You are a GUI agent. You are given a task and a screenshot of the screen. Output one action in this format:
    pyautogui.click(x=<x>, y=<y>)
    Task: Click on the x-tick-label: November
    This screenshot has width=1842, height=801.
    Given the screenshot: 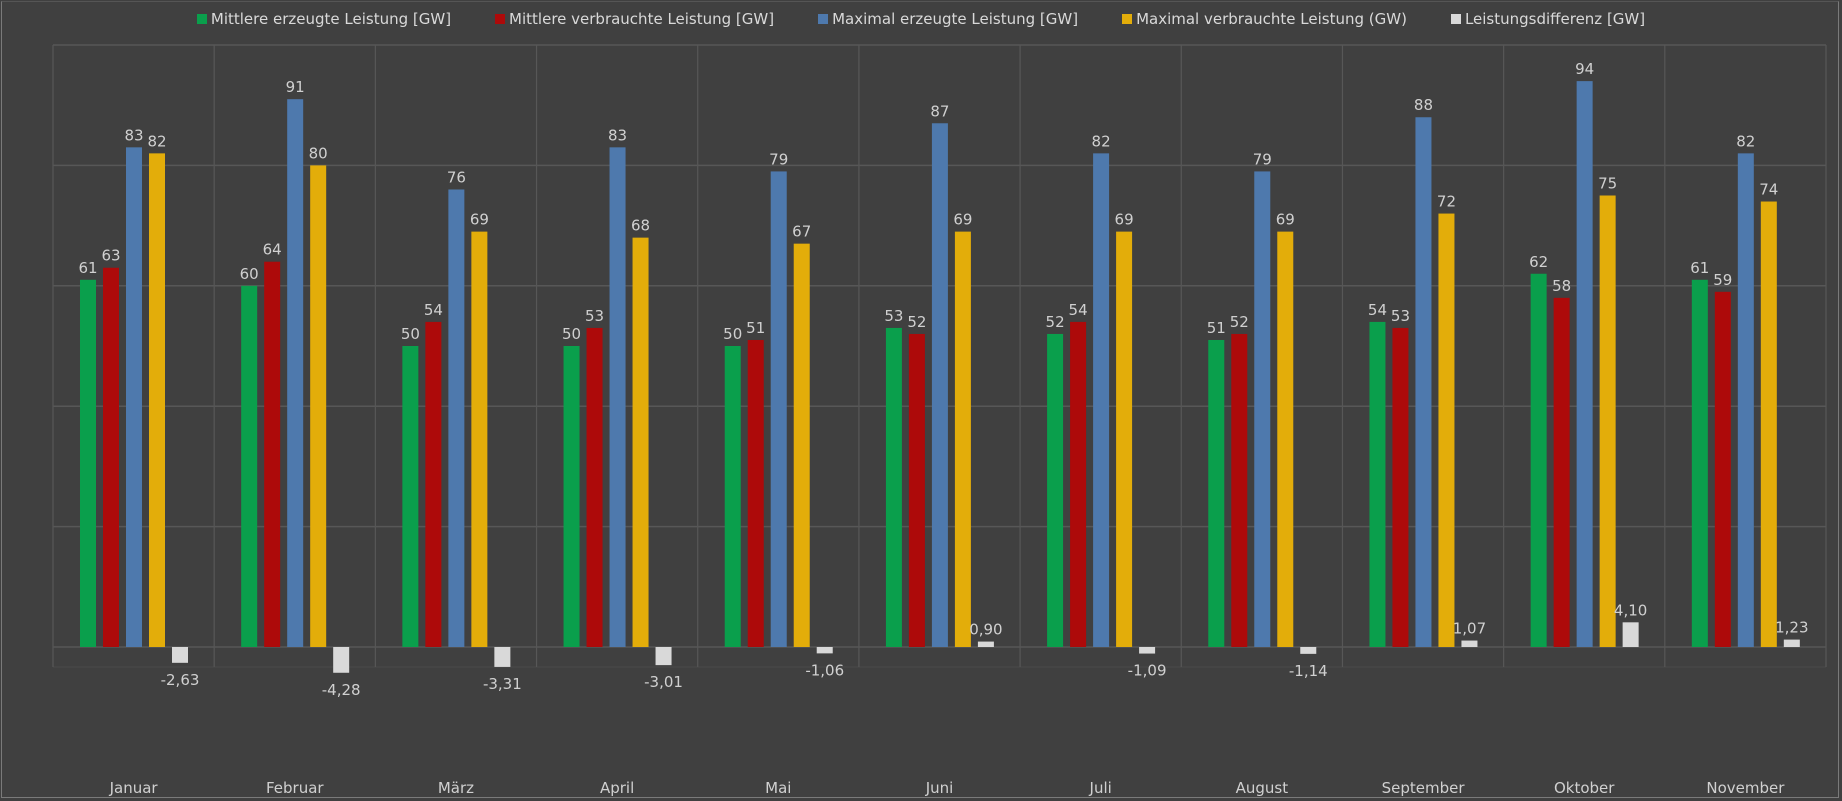 What is the action you would take?
    pyautogui.click(x=1745, y=788)
    